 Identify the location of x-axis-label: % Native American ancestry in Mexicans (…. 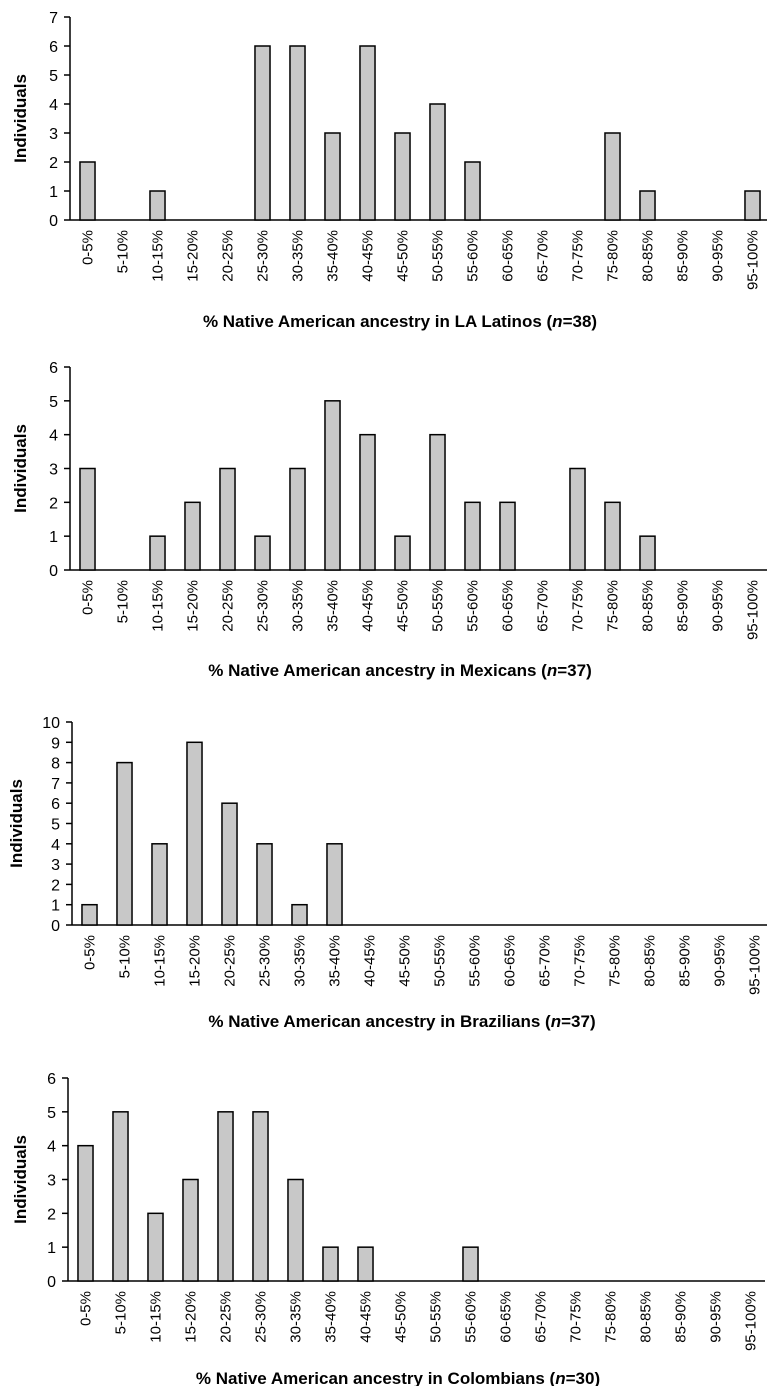
(399, 670).